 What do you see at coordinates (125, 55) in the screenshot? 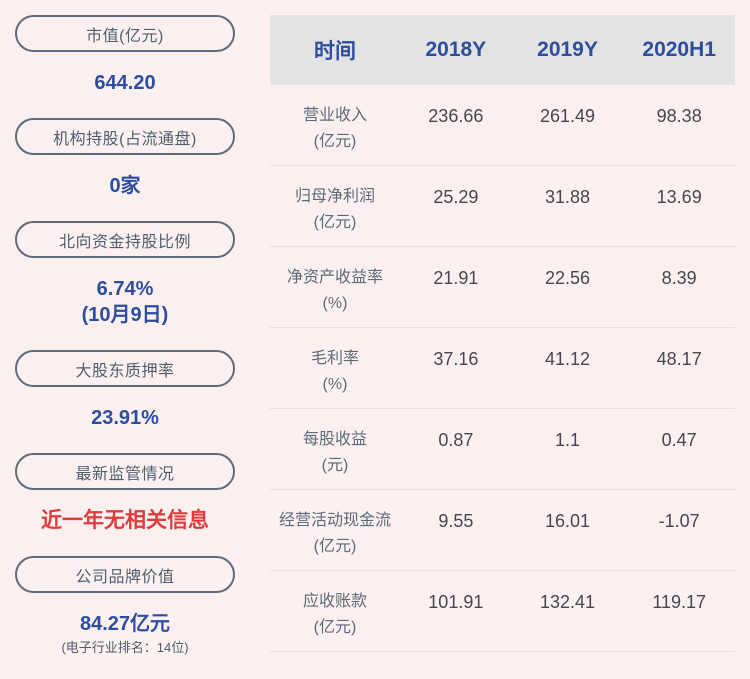
I see `stat-market-cap: 市值(亿元) 644.20` at bounding box center [125, 55].